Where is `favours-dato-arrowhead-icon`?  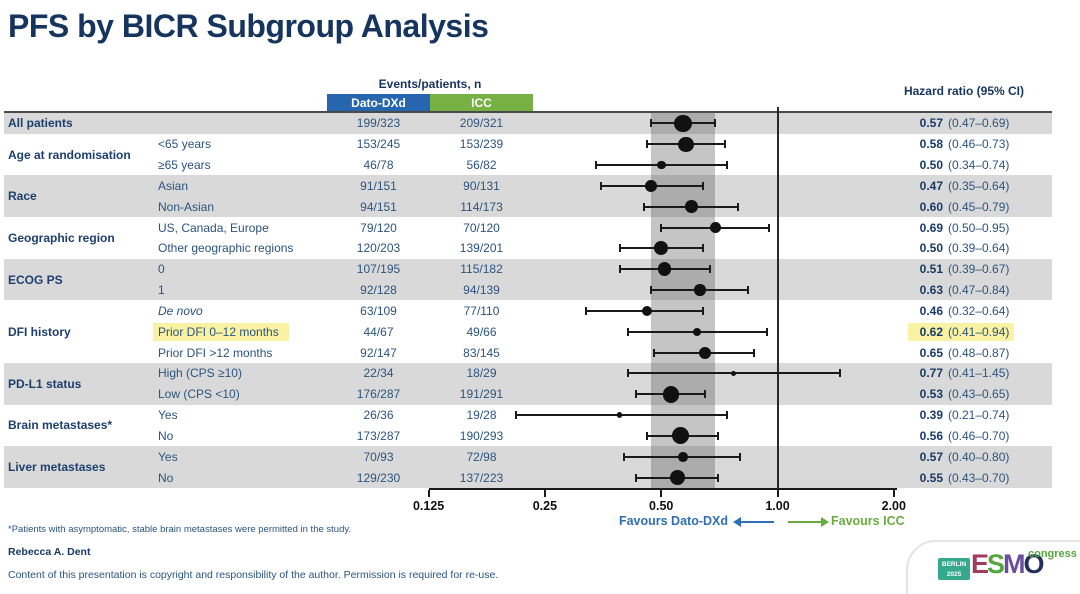
favours-dato-arrowhead-icon is located at coordinates (737, 522).